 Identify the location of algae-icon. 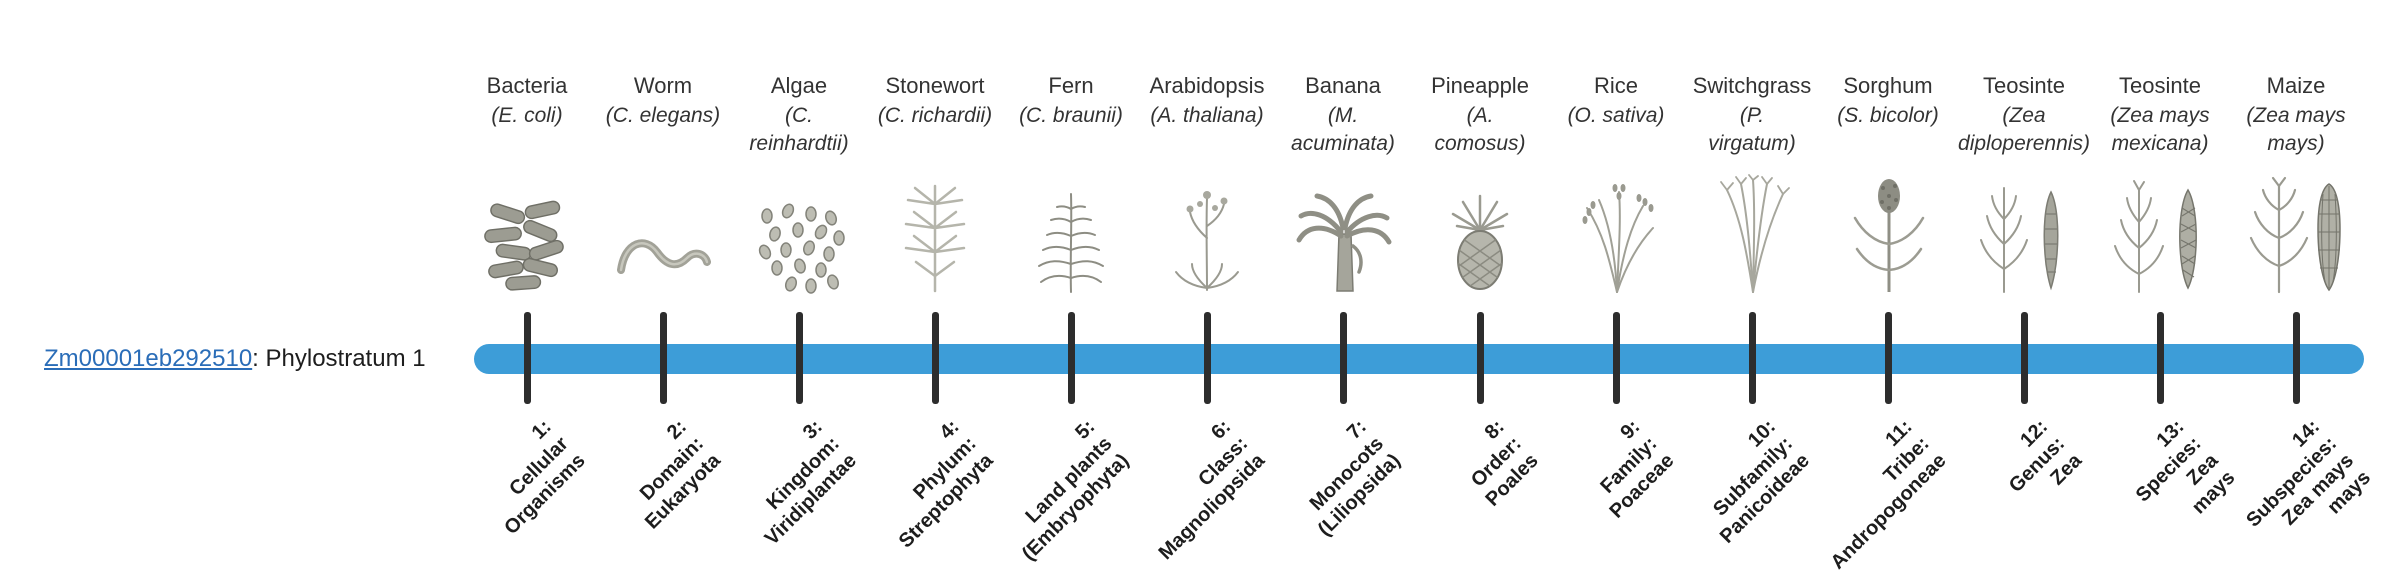
(801, 248).